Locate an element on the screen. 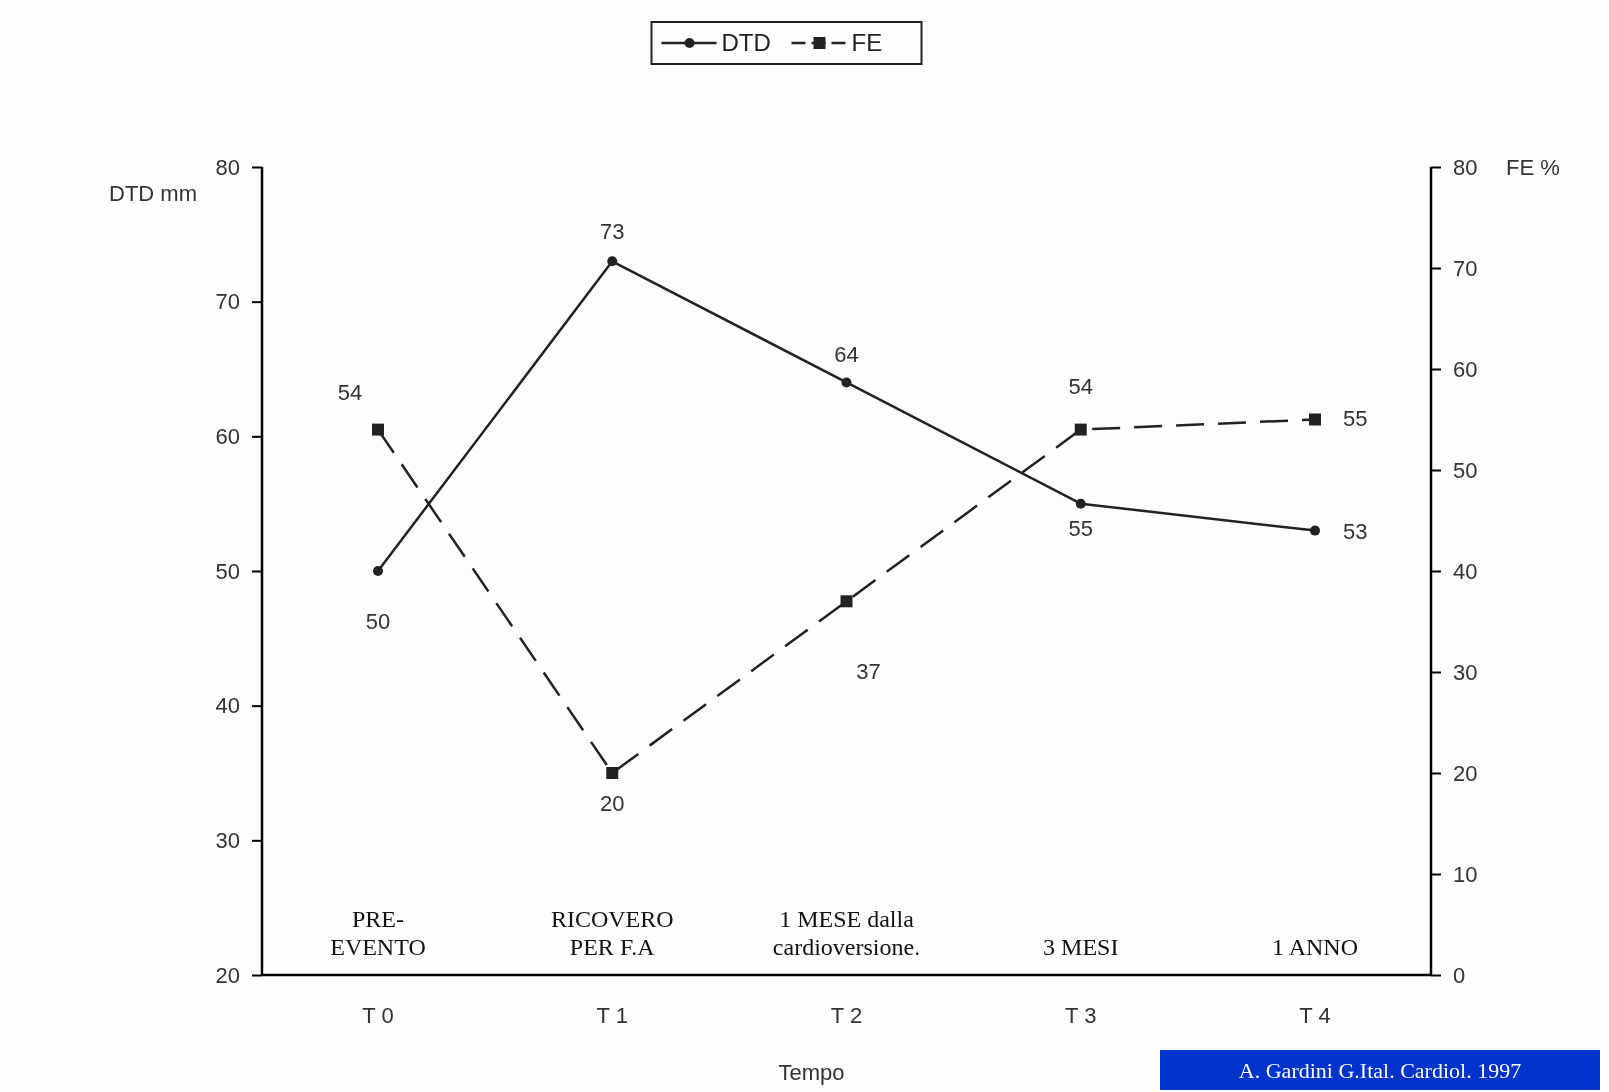  y-tick-label: 80 is located at coordinates (227, 167).